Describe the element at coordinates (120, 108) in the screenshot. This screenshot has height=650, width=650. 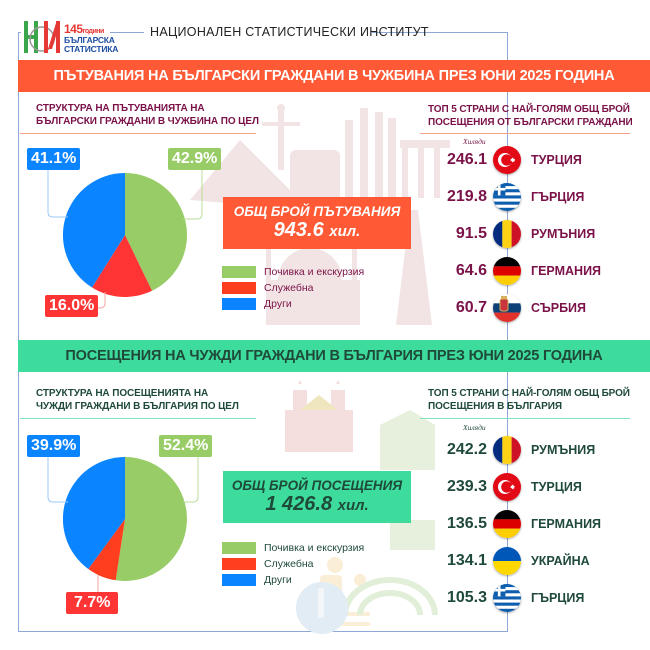
I see `structure-title-line1: СТРУКТУРА НА ПЪТУВАНИЯТА НА` at that location.